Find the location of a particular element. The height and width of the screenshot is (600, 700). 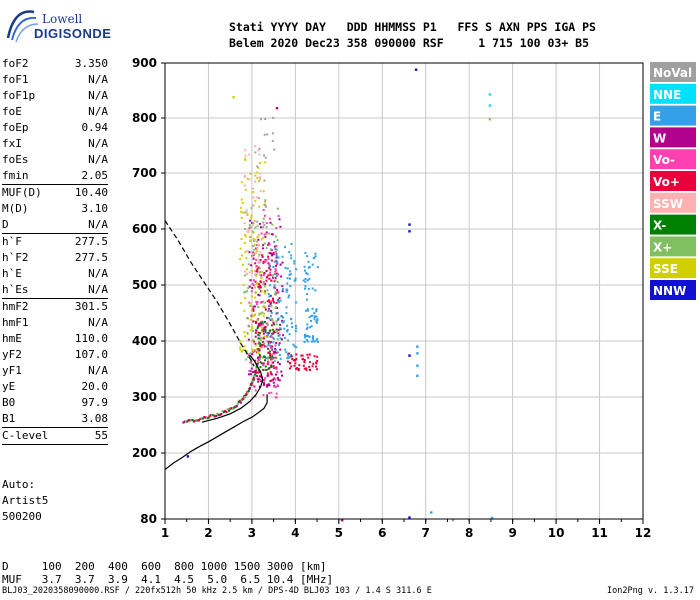

legend-label: SSW is located at coordinates (668, 204).